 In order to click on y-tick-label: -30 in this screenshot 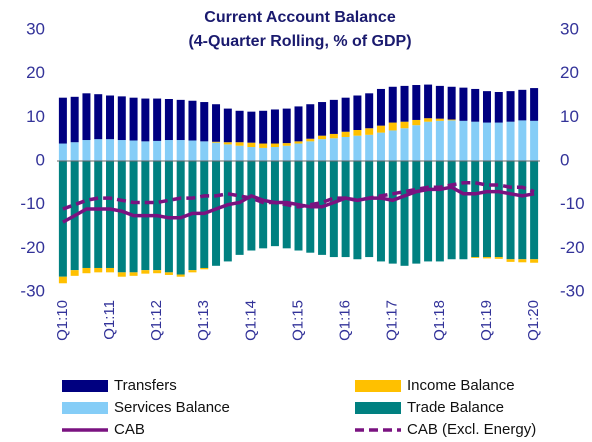, I will do `click(32, 290)`.